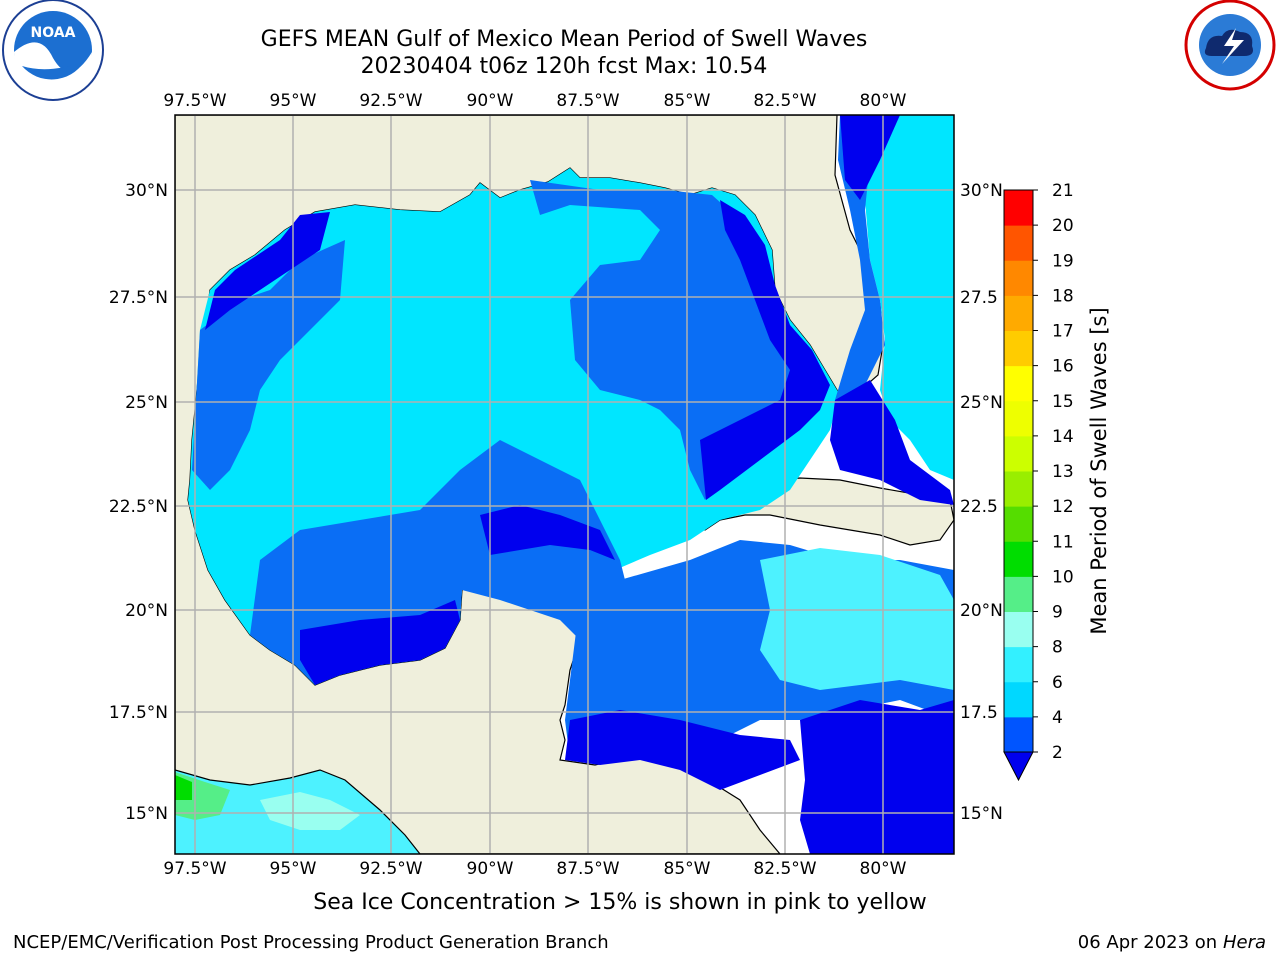  What do you see at coordinates (293, 101) in the screenshot?
I see `lon-label-top: 95°W` at bounding box center [293, 101].